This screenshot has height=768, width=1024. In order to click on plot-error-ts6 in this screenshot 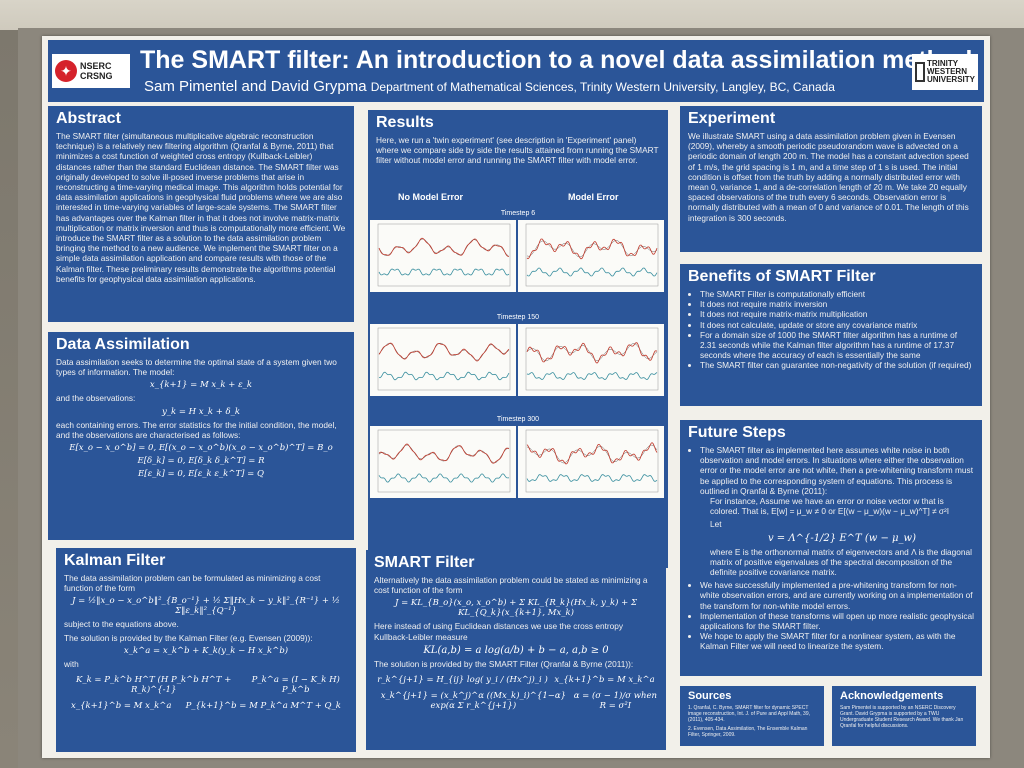, I will do `click(591, 256)`.